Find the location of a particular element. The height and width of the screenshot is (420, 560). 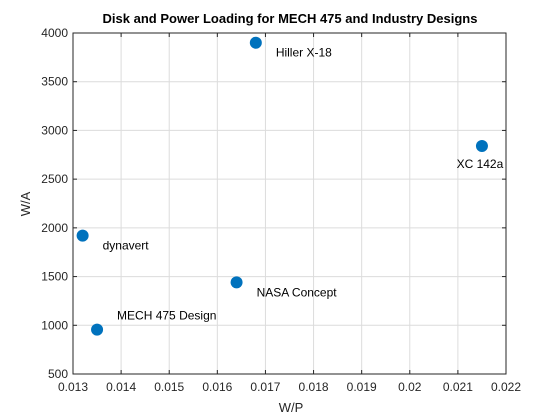

x-tick-label: 0.017 is located at coordinates (265, 387).